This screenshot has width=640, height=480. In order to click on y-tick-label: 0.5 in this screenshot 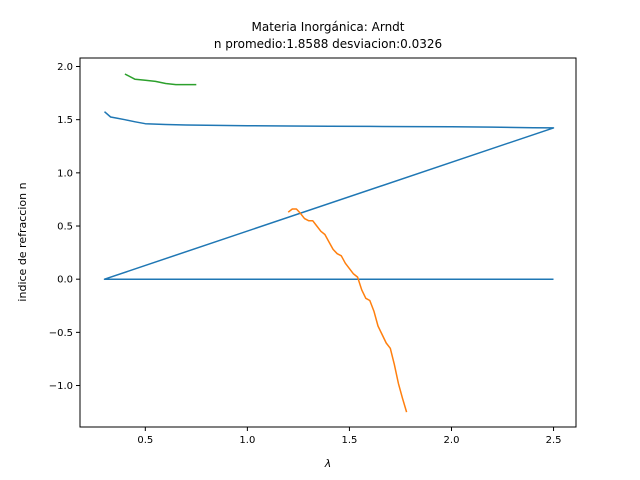, I will do `click(65, 227)`.